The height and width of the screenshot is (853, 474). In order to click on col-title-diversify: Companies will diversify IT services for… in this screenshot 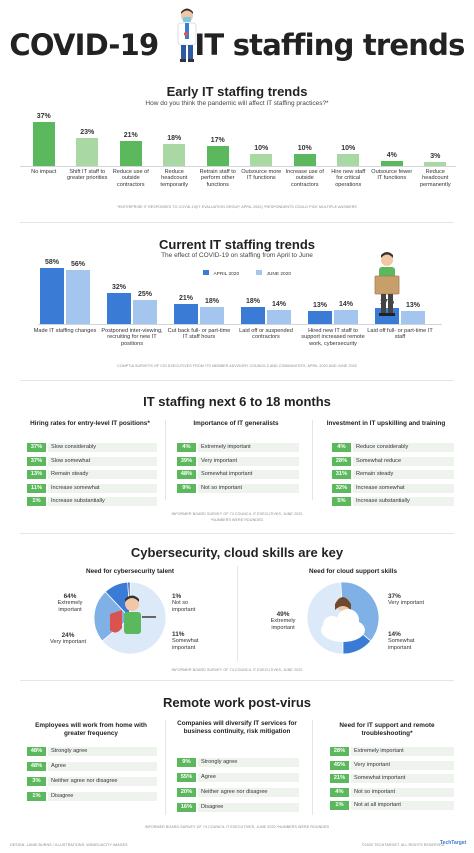, I will do `click(237, 727)`.